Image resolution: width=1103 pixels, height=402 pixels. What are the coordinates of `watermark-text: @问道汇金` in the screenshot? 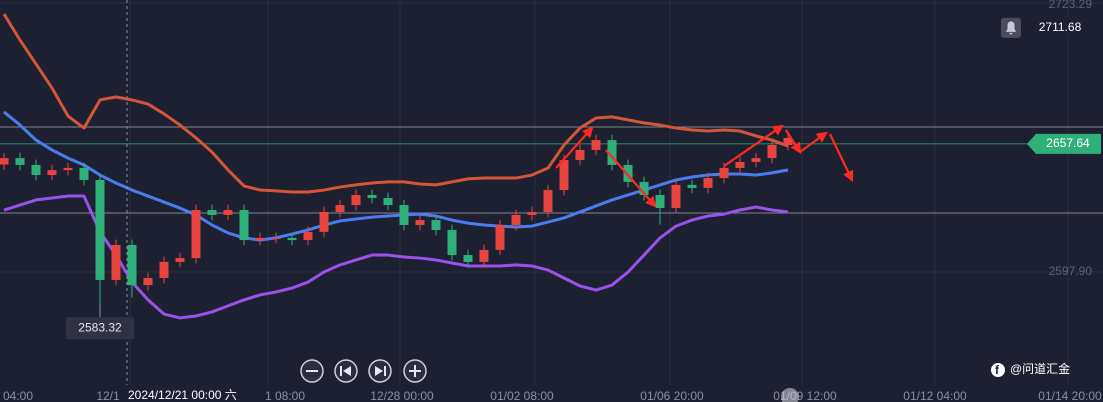 It's located at (1040, 368).